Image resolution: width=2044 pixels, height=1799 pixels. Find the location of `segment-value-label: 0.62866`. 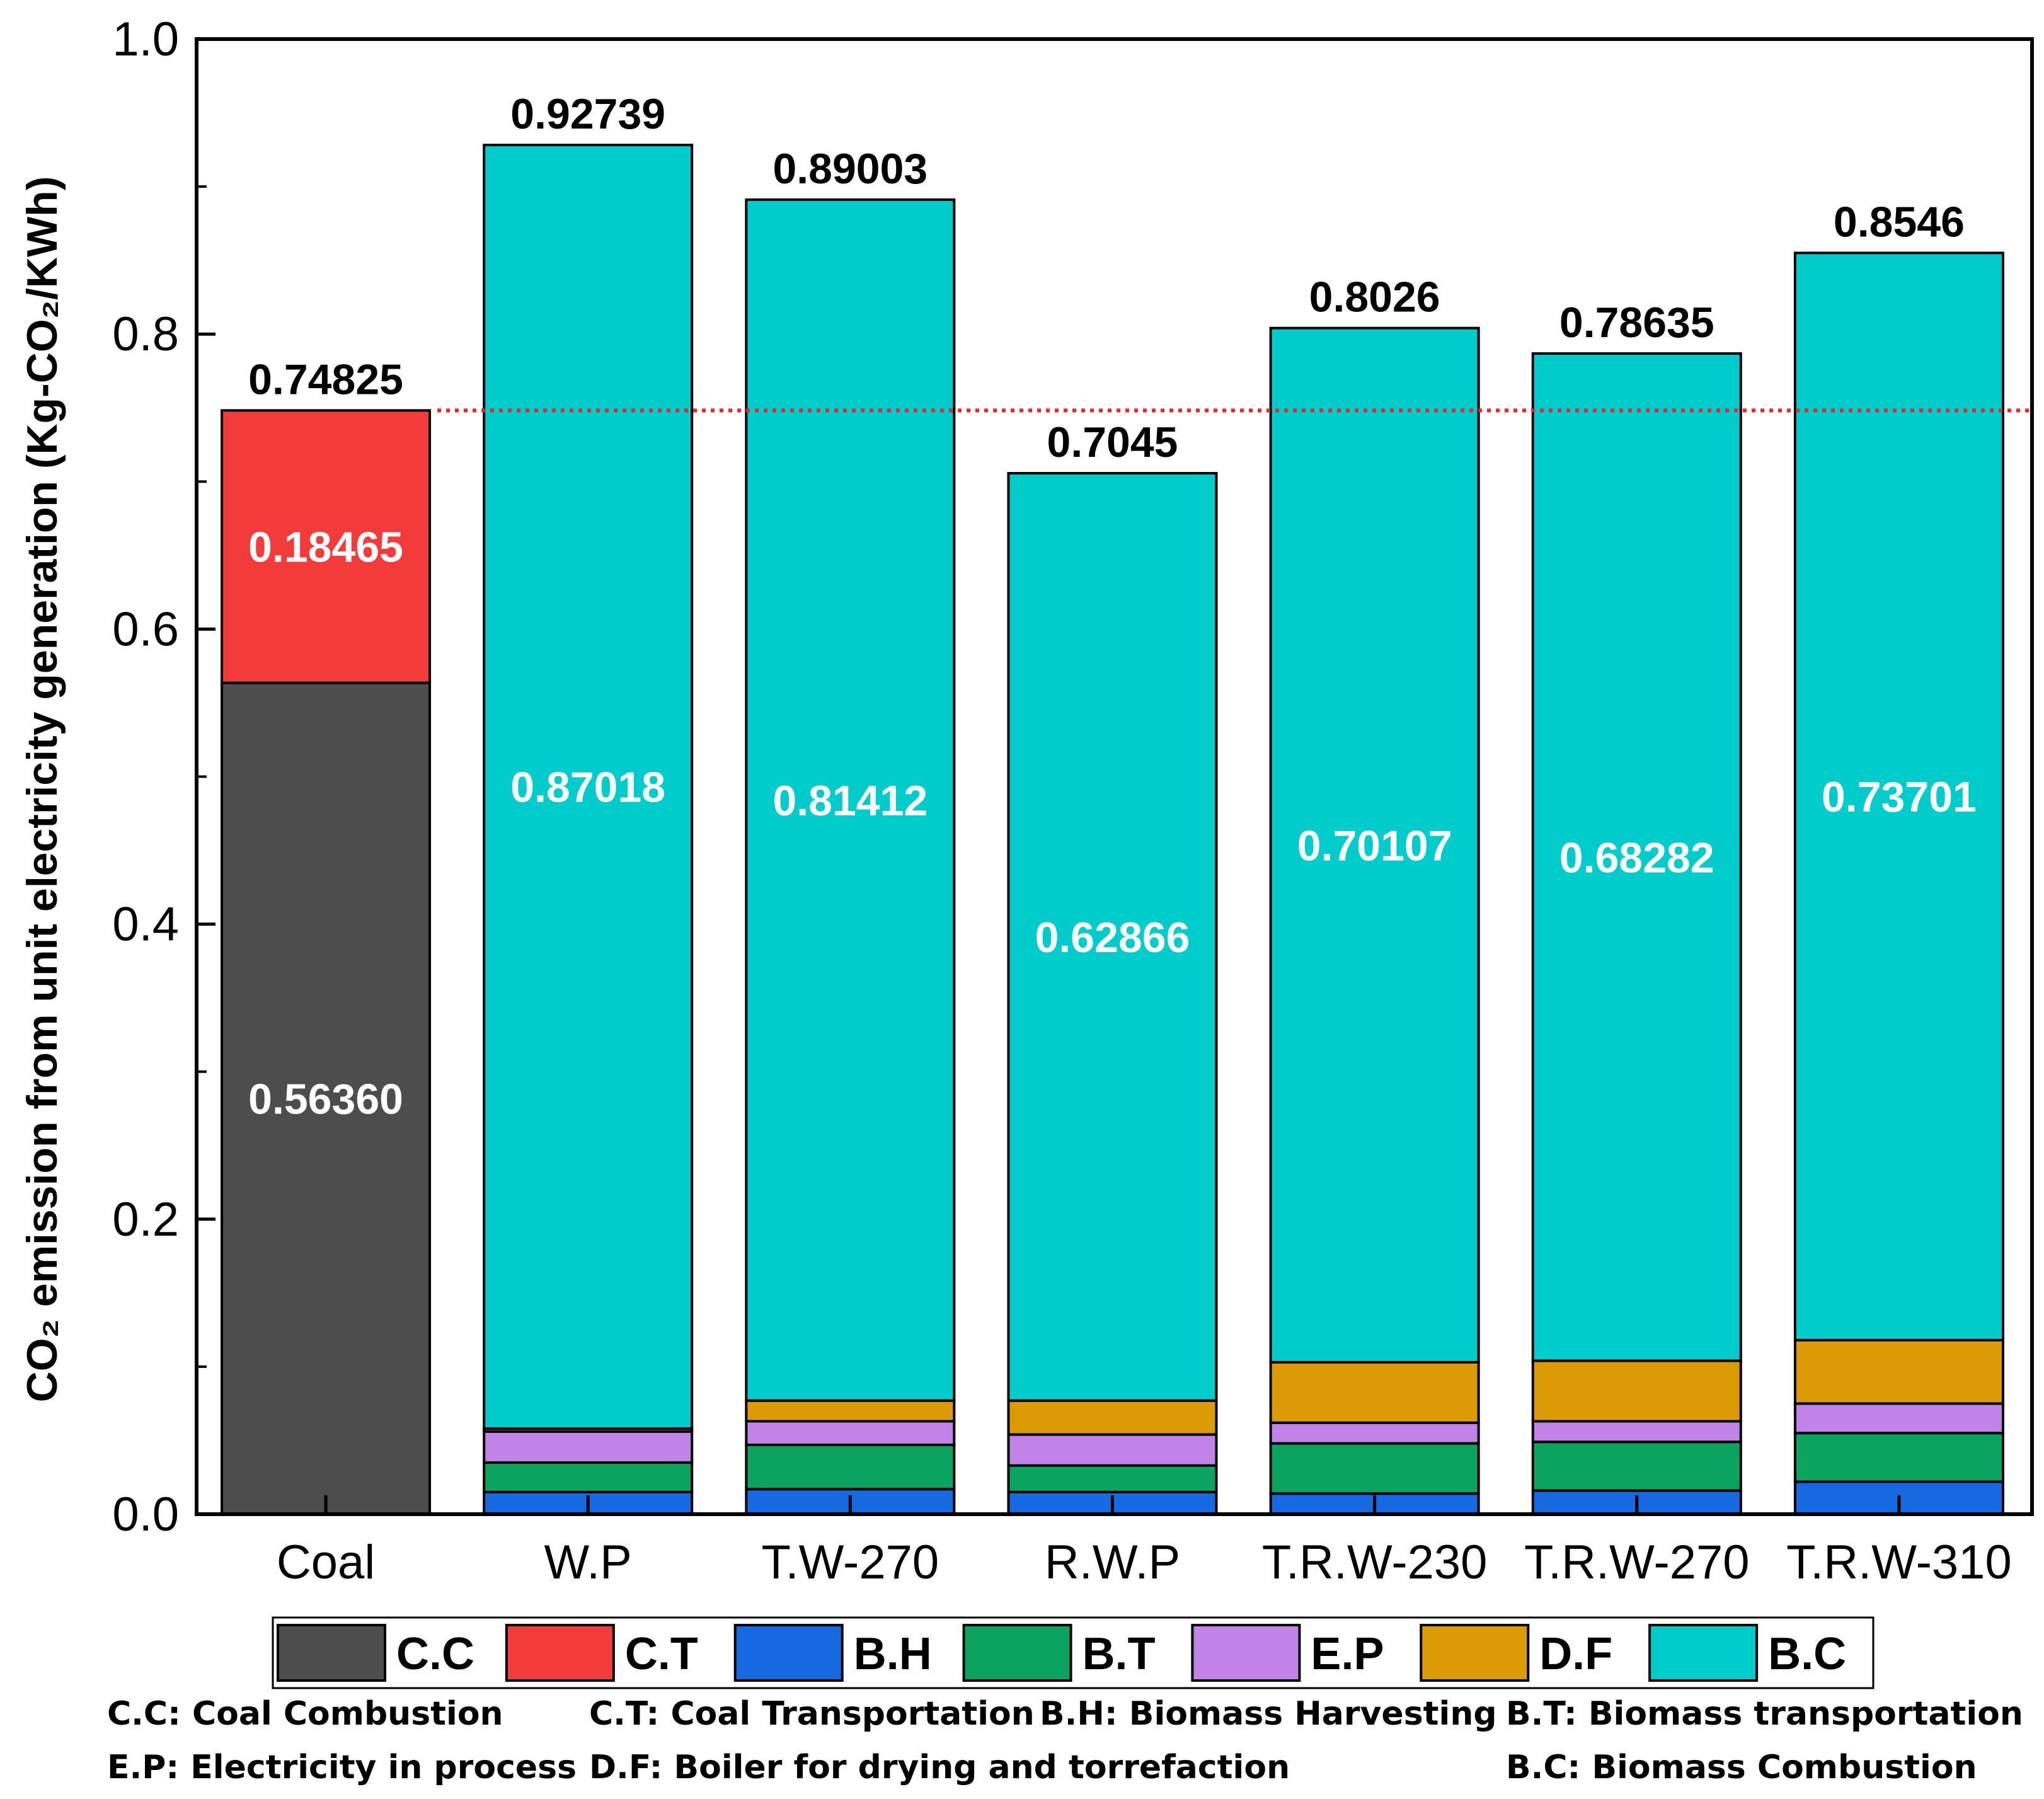

segment-value-label: 0.62866 is located at coordinates (1112, 938).